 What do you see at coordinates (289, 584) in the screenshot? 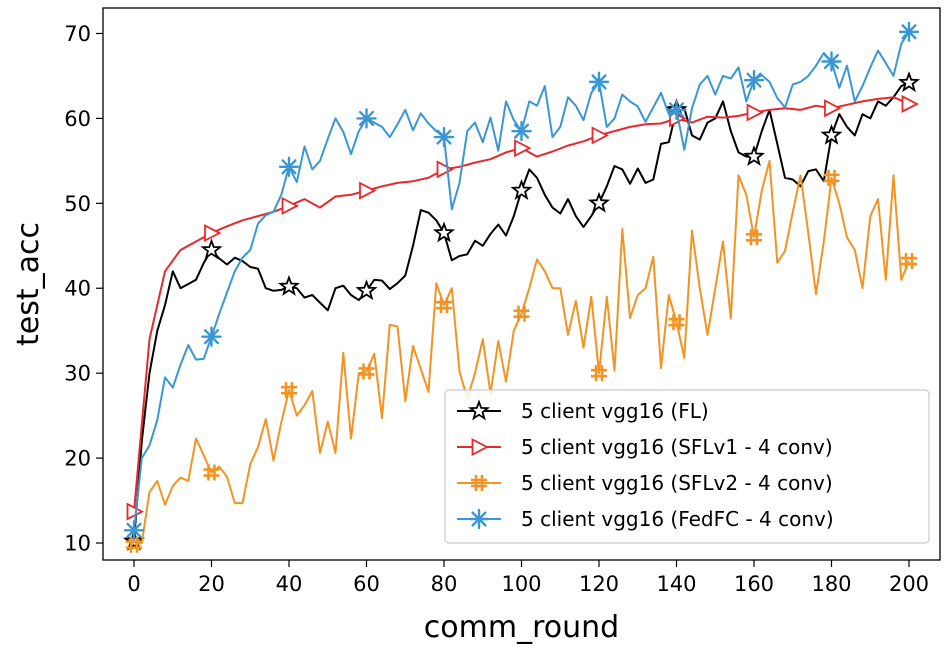
I see `x-tick-label: 40` at bounding box center [289, 584].